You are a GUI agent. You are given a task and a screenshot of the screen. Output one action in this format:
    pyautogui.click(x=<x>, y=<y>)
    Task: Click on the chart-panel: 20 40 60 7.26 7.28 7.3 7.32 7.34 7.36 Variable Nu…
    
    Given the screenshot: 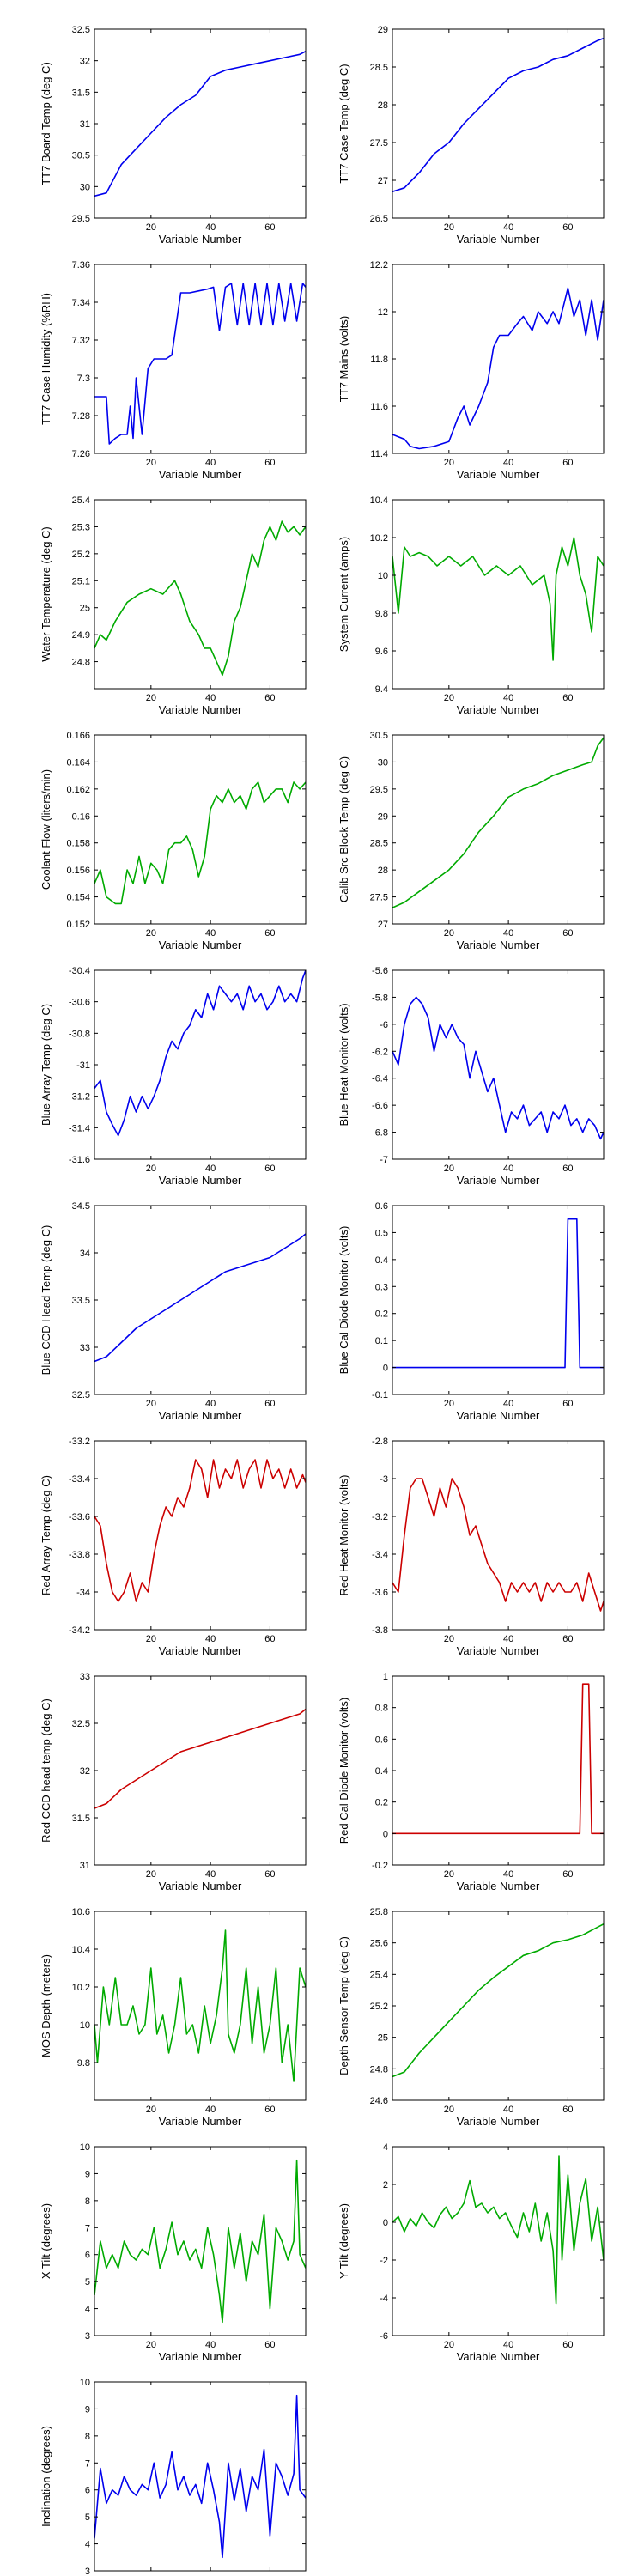 What is the action you would take?
    pyautogui.click(x=173, y=370)
    